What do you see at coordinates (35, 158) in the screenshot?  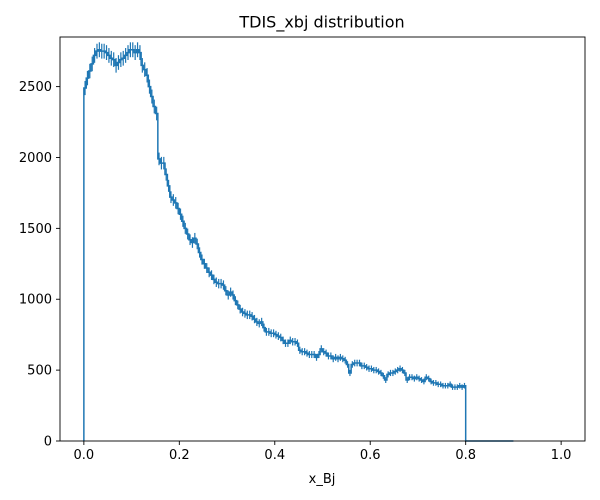 I see `y-tick-label: 2000` at bounding box center [35, 158].